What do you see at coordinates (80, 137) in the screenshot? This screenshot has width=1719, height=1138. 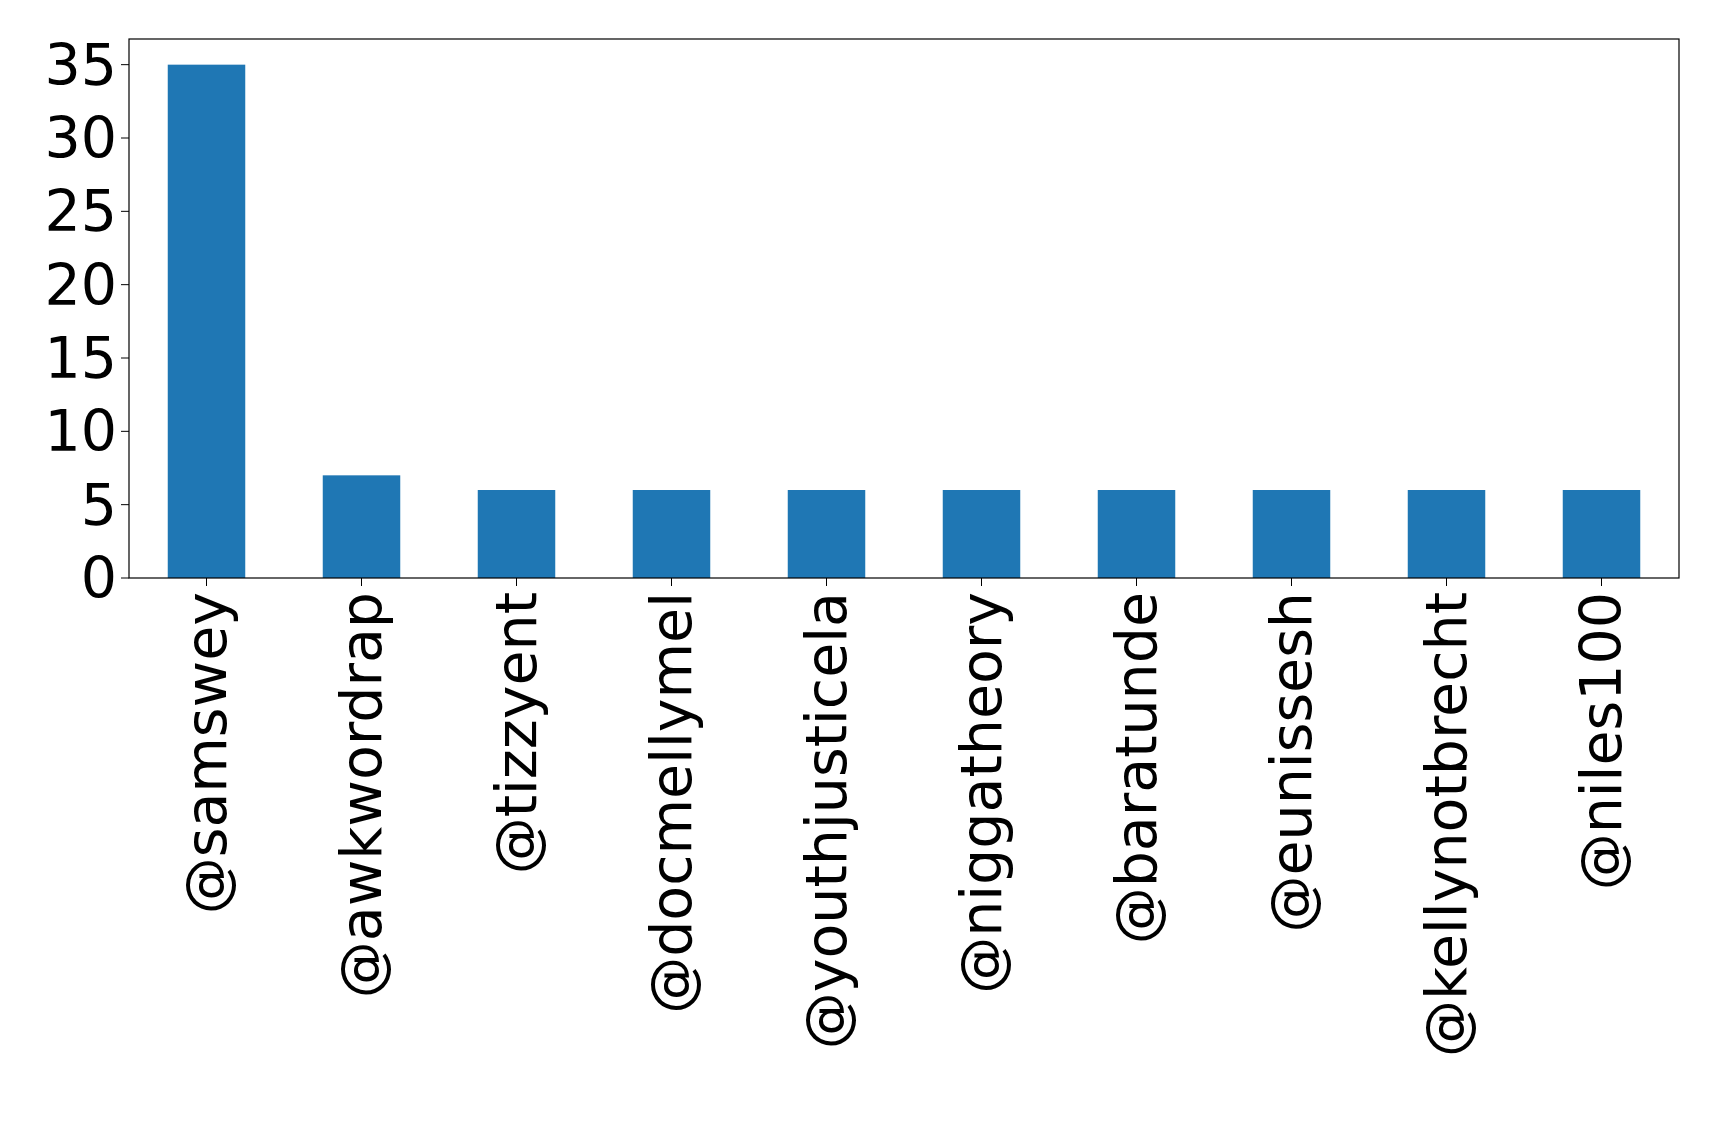 I see `y-tick-label: 30` at bounding box center [80, 137].